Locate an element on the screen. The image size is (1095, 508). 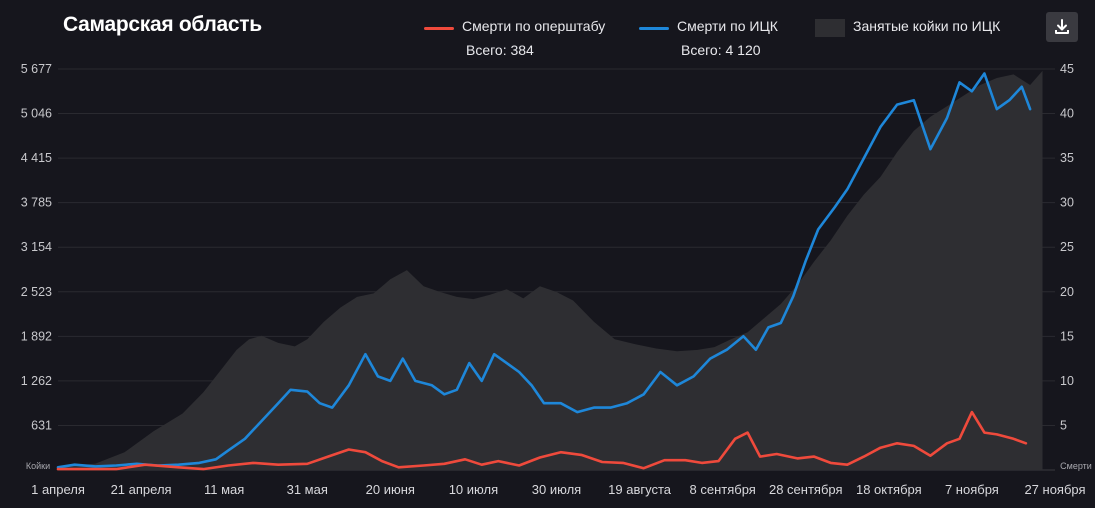
left-axis-tick: 5 046 is located at coordinates (36, 114).